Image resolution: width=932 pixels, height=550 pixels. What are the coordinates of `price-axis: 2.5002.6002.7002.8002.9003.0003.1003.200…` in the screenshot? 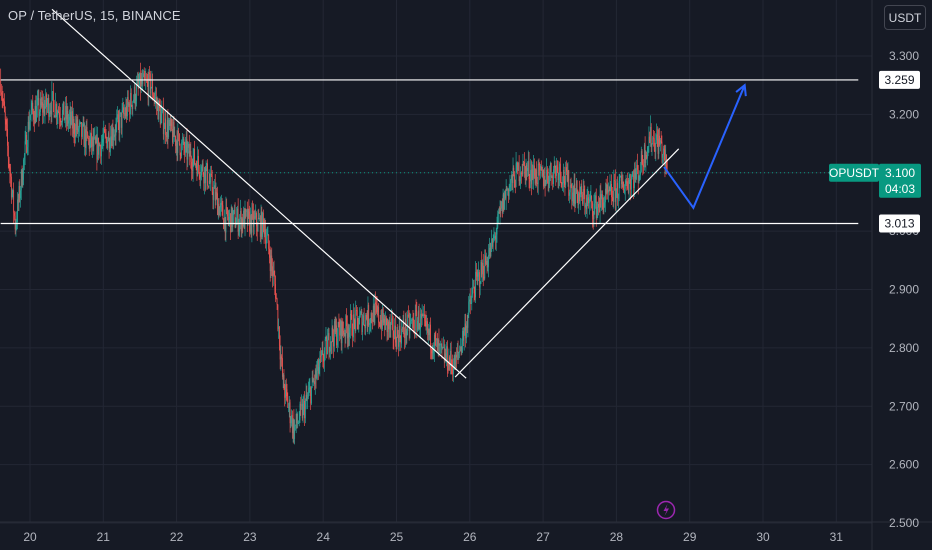 It's located at (904, 289).